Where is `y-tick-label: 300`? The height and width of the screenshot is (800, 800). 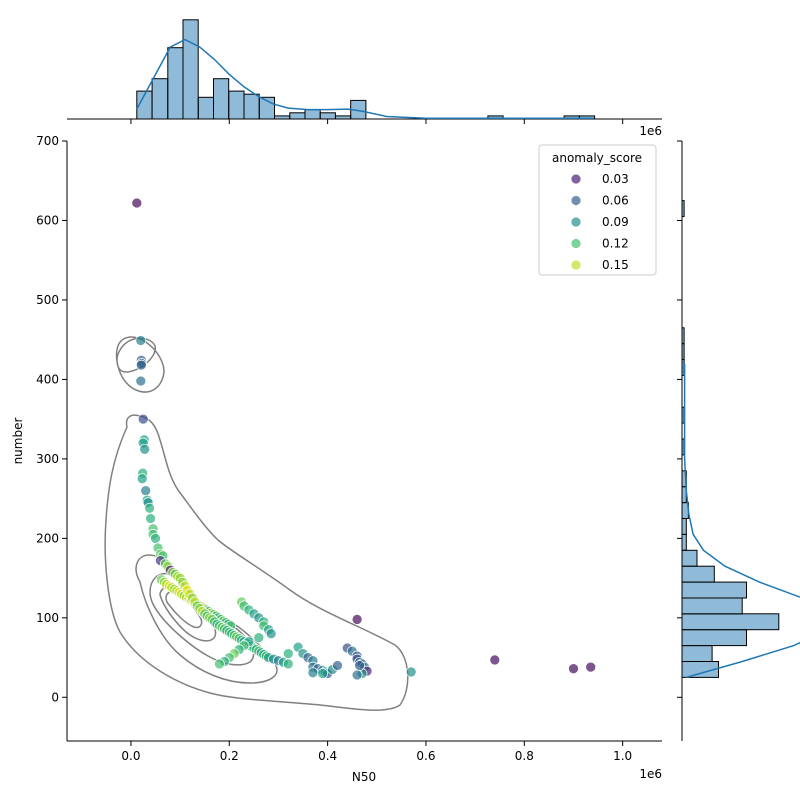
y-tick-label: 300 is located at coordinates (47, 459).